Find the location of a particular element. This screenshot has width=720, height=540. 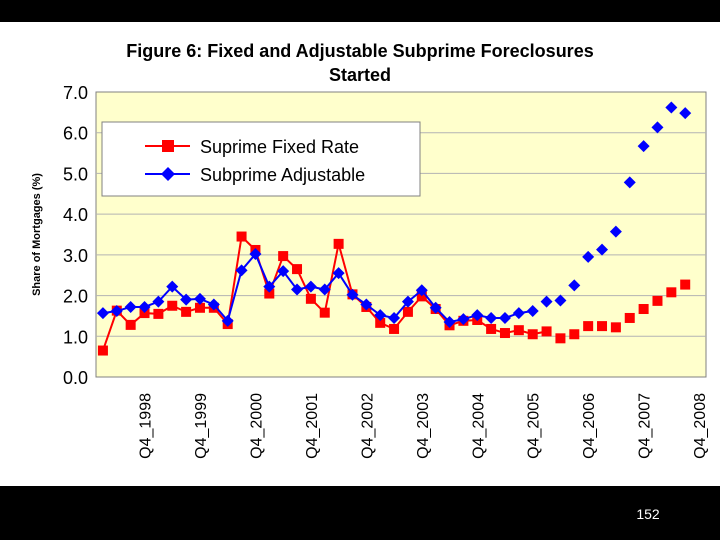

x-tick-label: Q4_2005 is located at coordinates (534, 426).